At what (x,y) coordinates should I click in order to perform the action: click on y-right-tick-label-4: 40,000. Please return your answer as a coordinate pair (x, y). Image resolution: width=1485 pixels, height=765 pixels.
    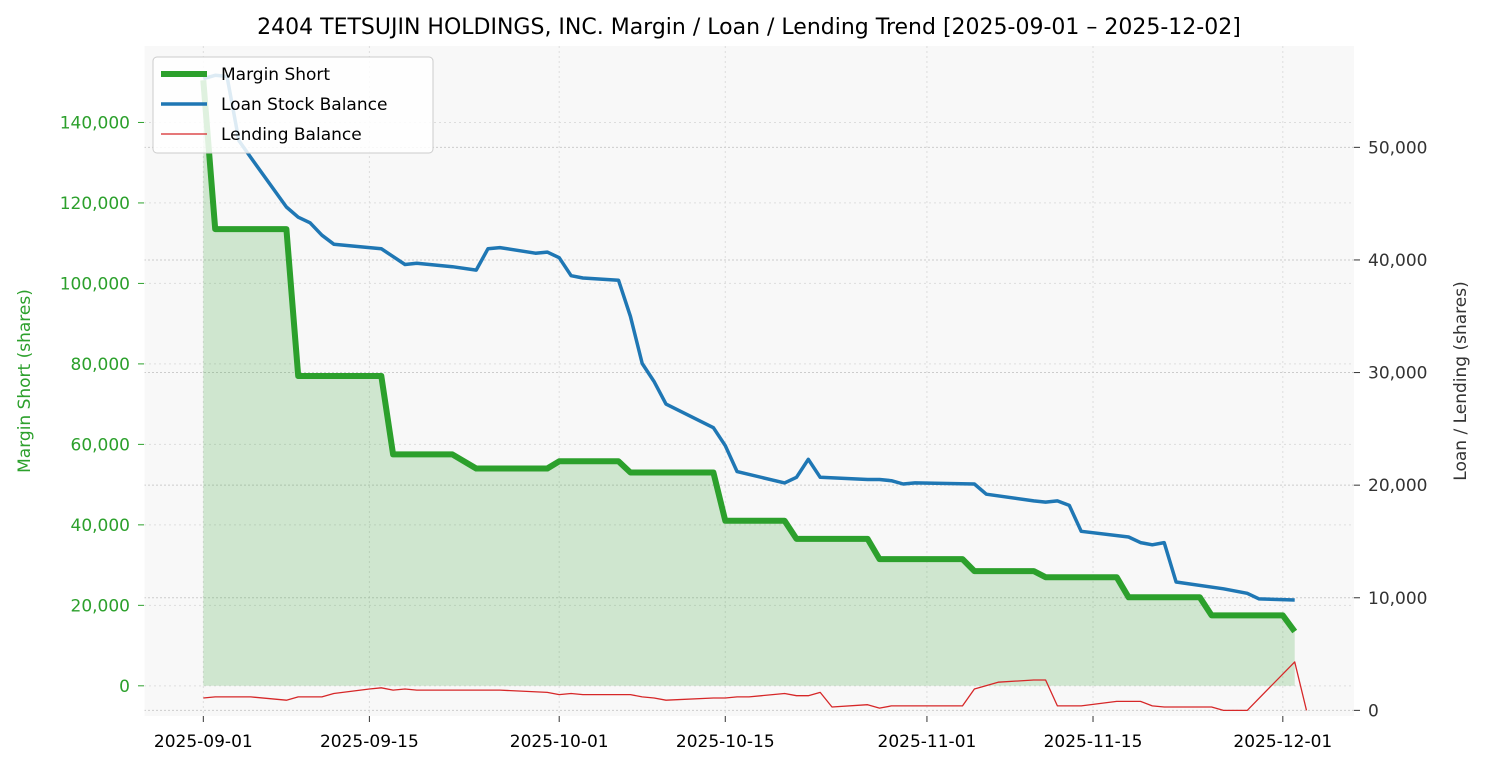
    Looking at the image, I should click on (1397, 261).